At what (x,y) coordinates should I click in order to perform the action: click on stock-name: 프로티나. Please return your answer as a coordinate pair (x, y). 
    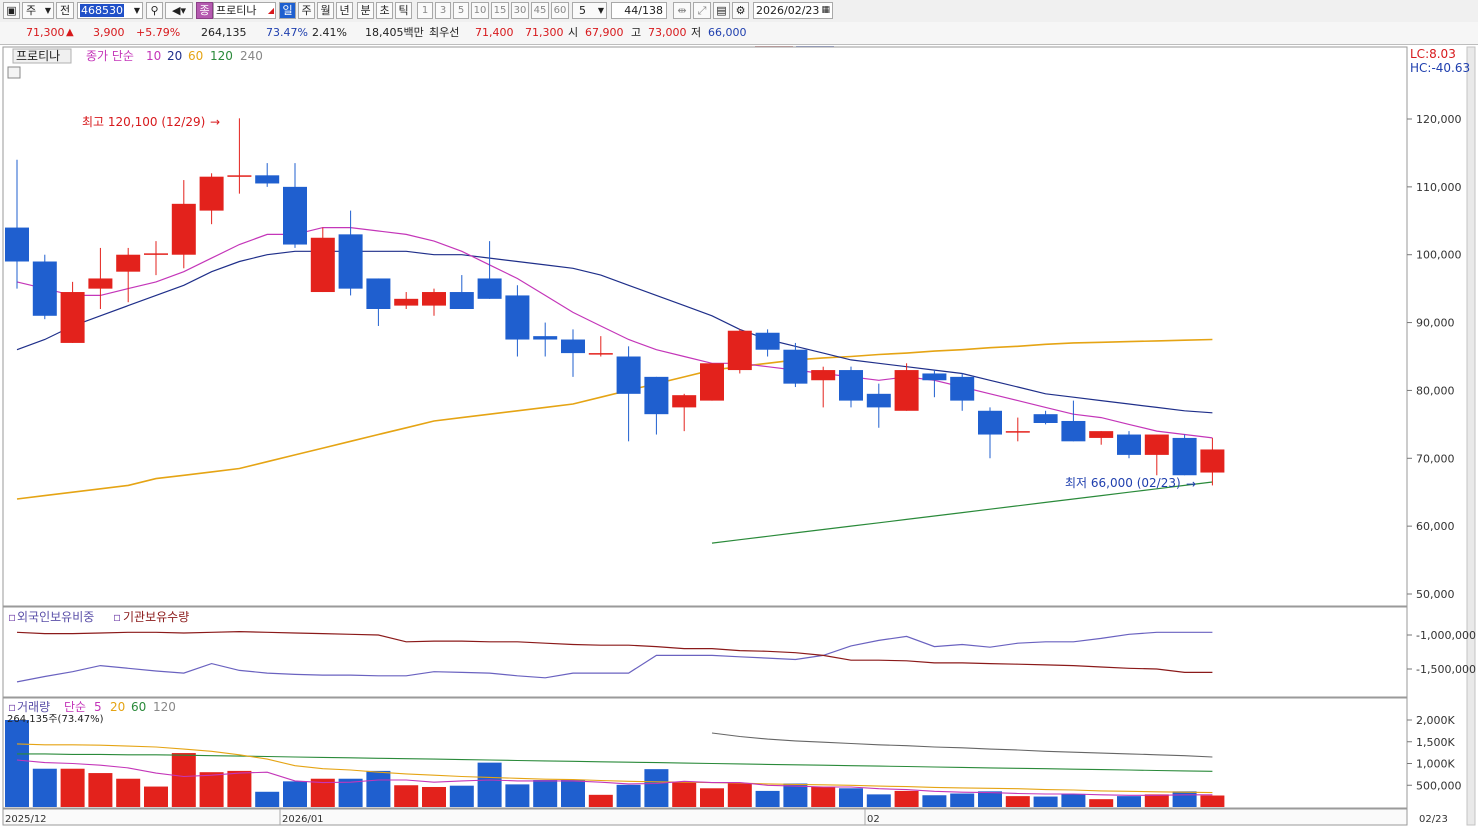
    Looking at the image, I should click on (236, 10).